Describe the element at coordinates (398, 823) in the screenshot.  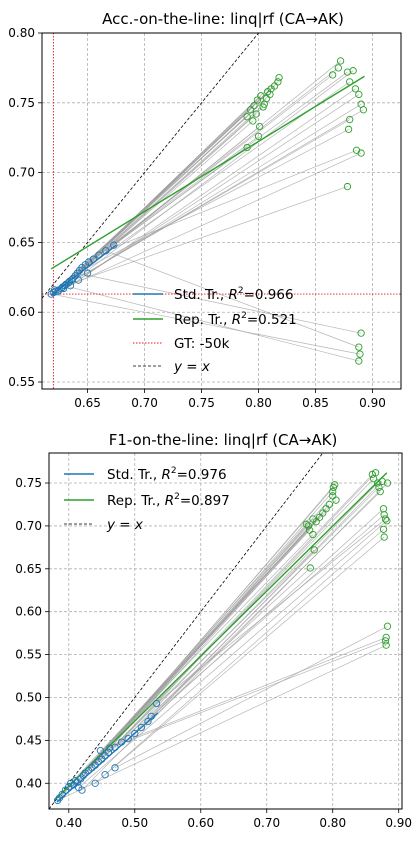
I see `x-tick-label: 0.90` at that location.